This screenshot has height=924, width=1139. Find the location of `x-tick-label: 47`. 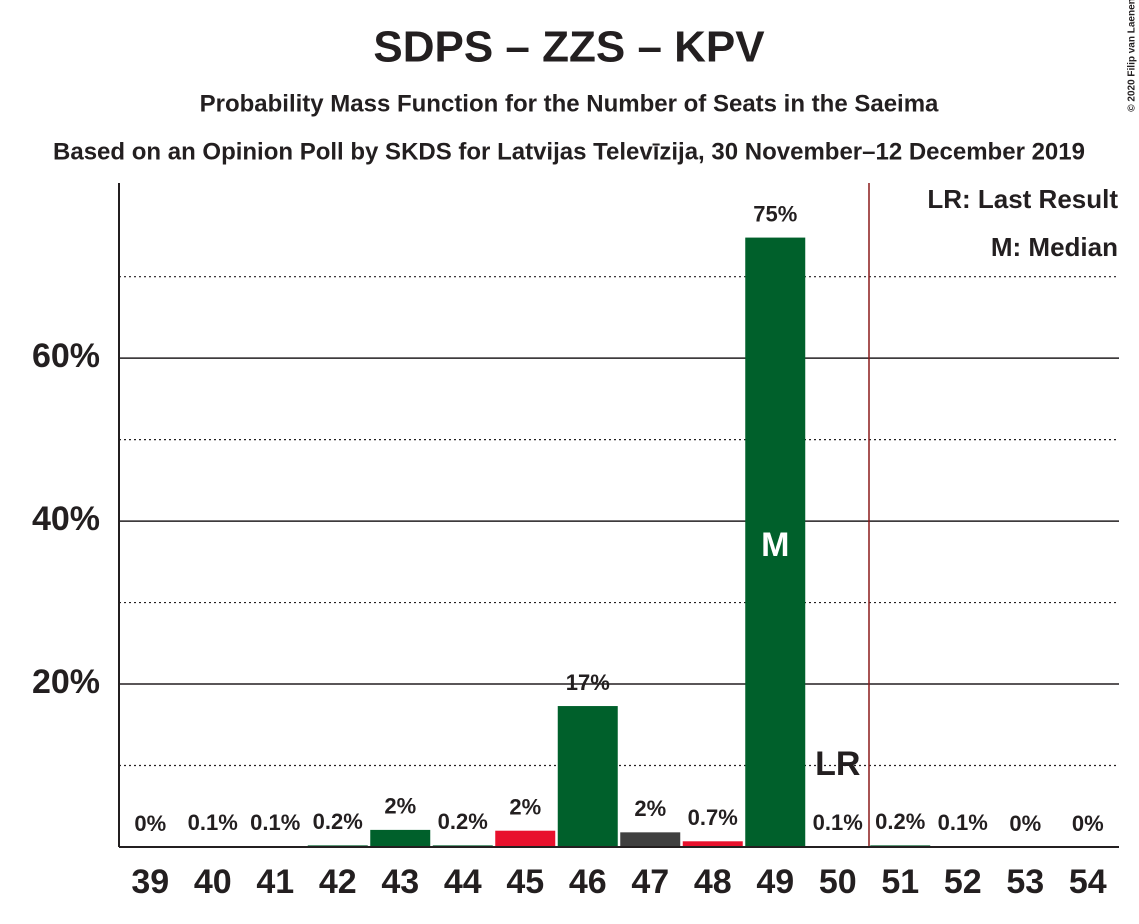

x-tick-label: 47 is located at coordinates (650, 882).